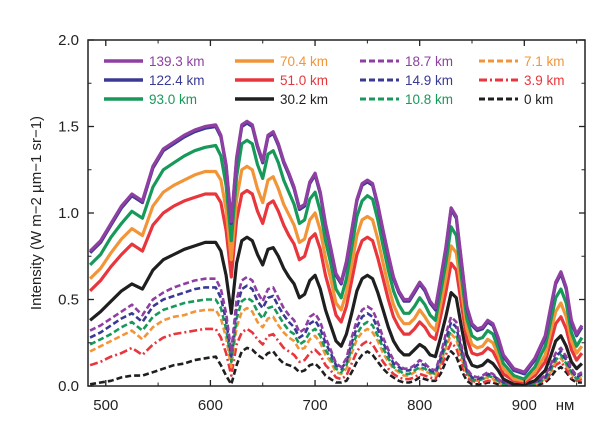  What do you see at coordinates (304, 99) in the screenshot?
I see `legend-label: 30.2 km` at bounding box center [304, 99].